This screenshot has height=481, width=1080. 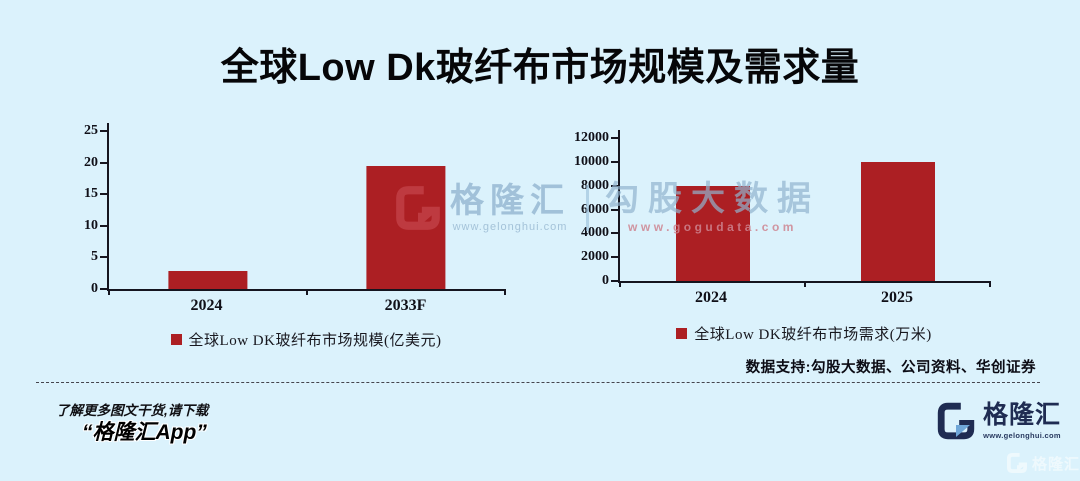 I want to click on market-size-legend: 全球Low DK玻纤布市场规模(亿美元), so click(x=306, y=339).